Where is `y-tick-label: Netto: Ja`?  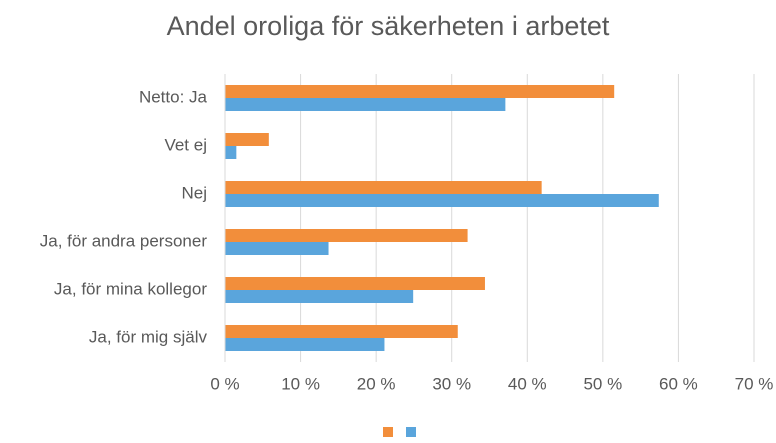
y-tick-label: Netto: Ja is located at coordinates (173, 96).